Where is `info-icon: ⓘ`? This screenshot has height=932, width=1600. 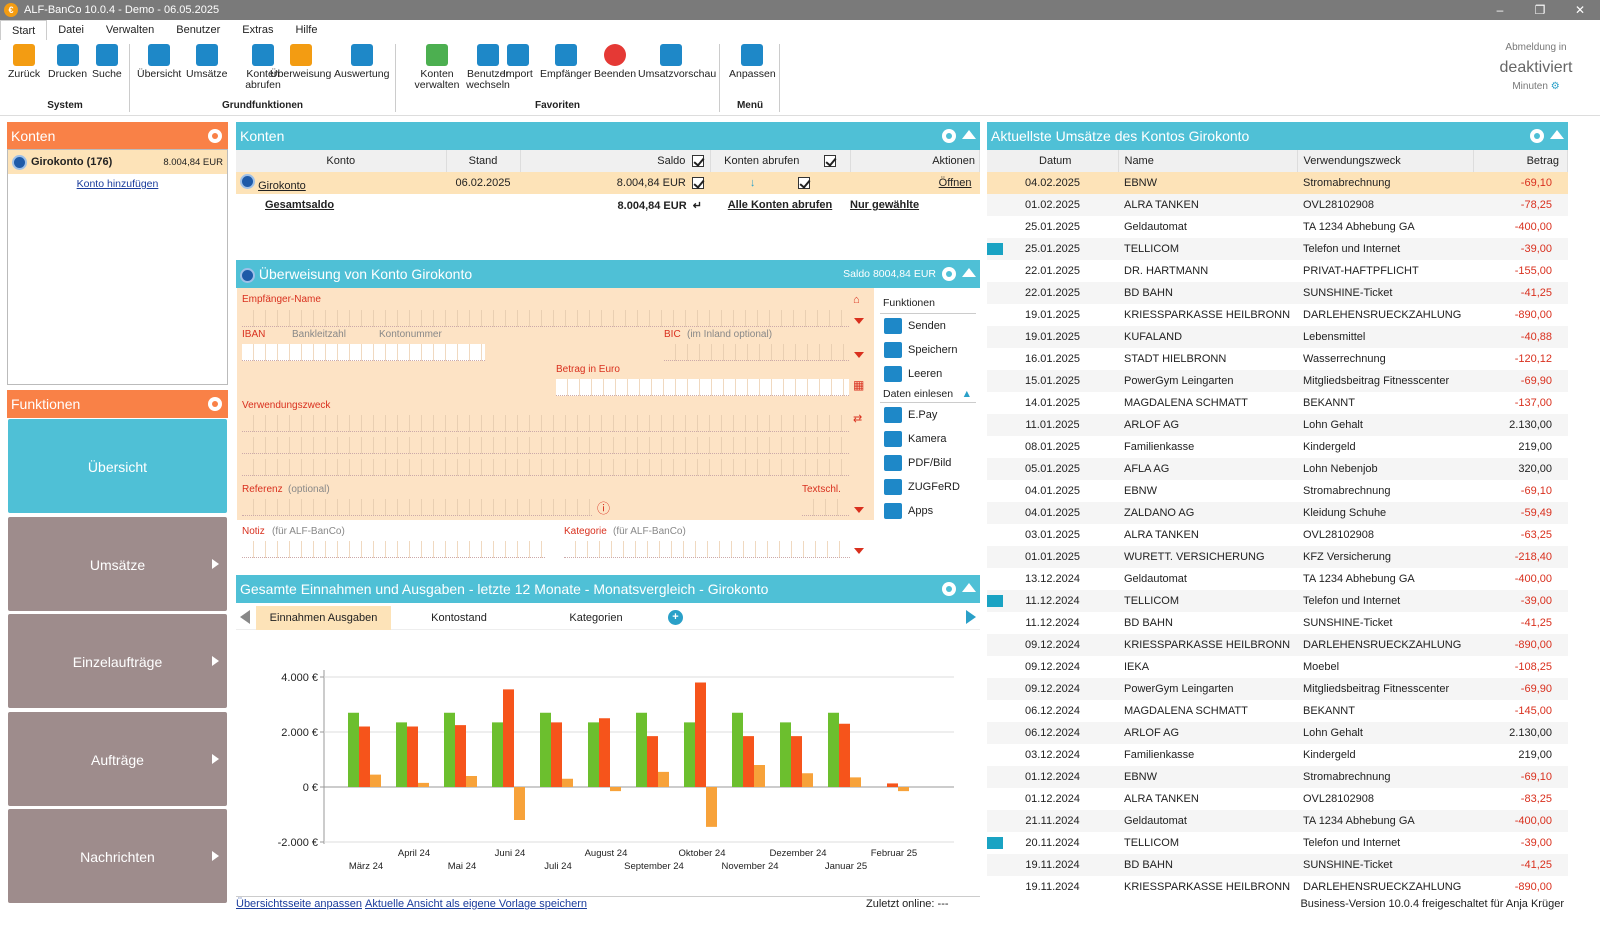 info-icon: ⓘ is located at coordinates (604, 508).